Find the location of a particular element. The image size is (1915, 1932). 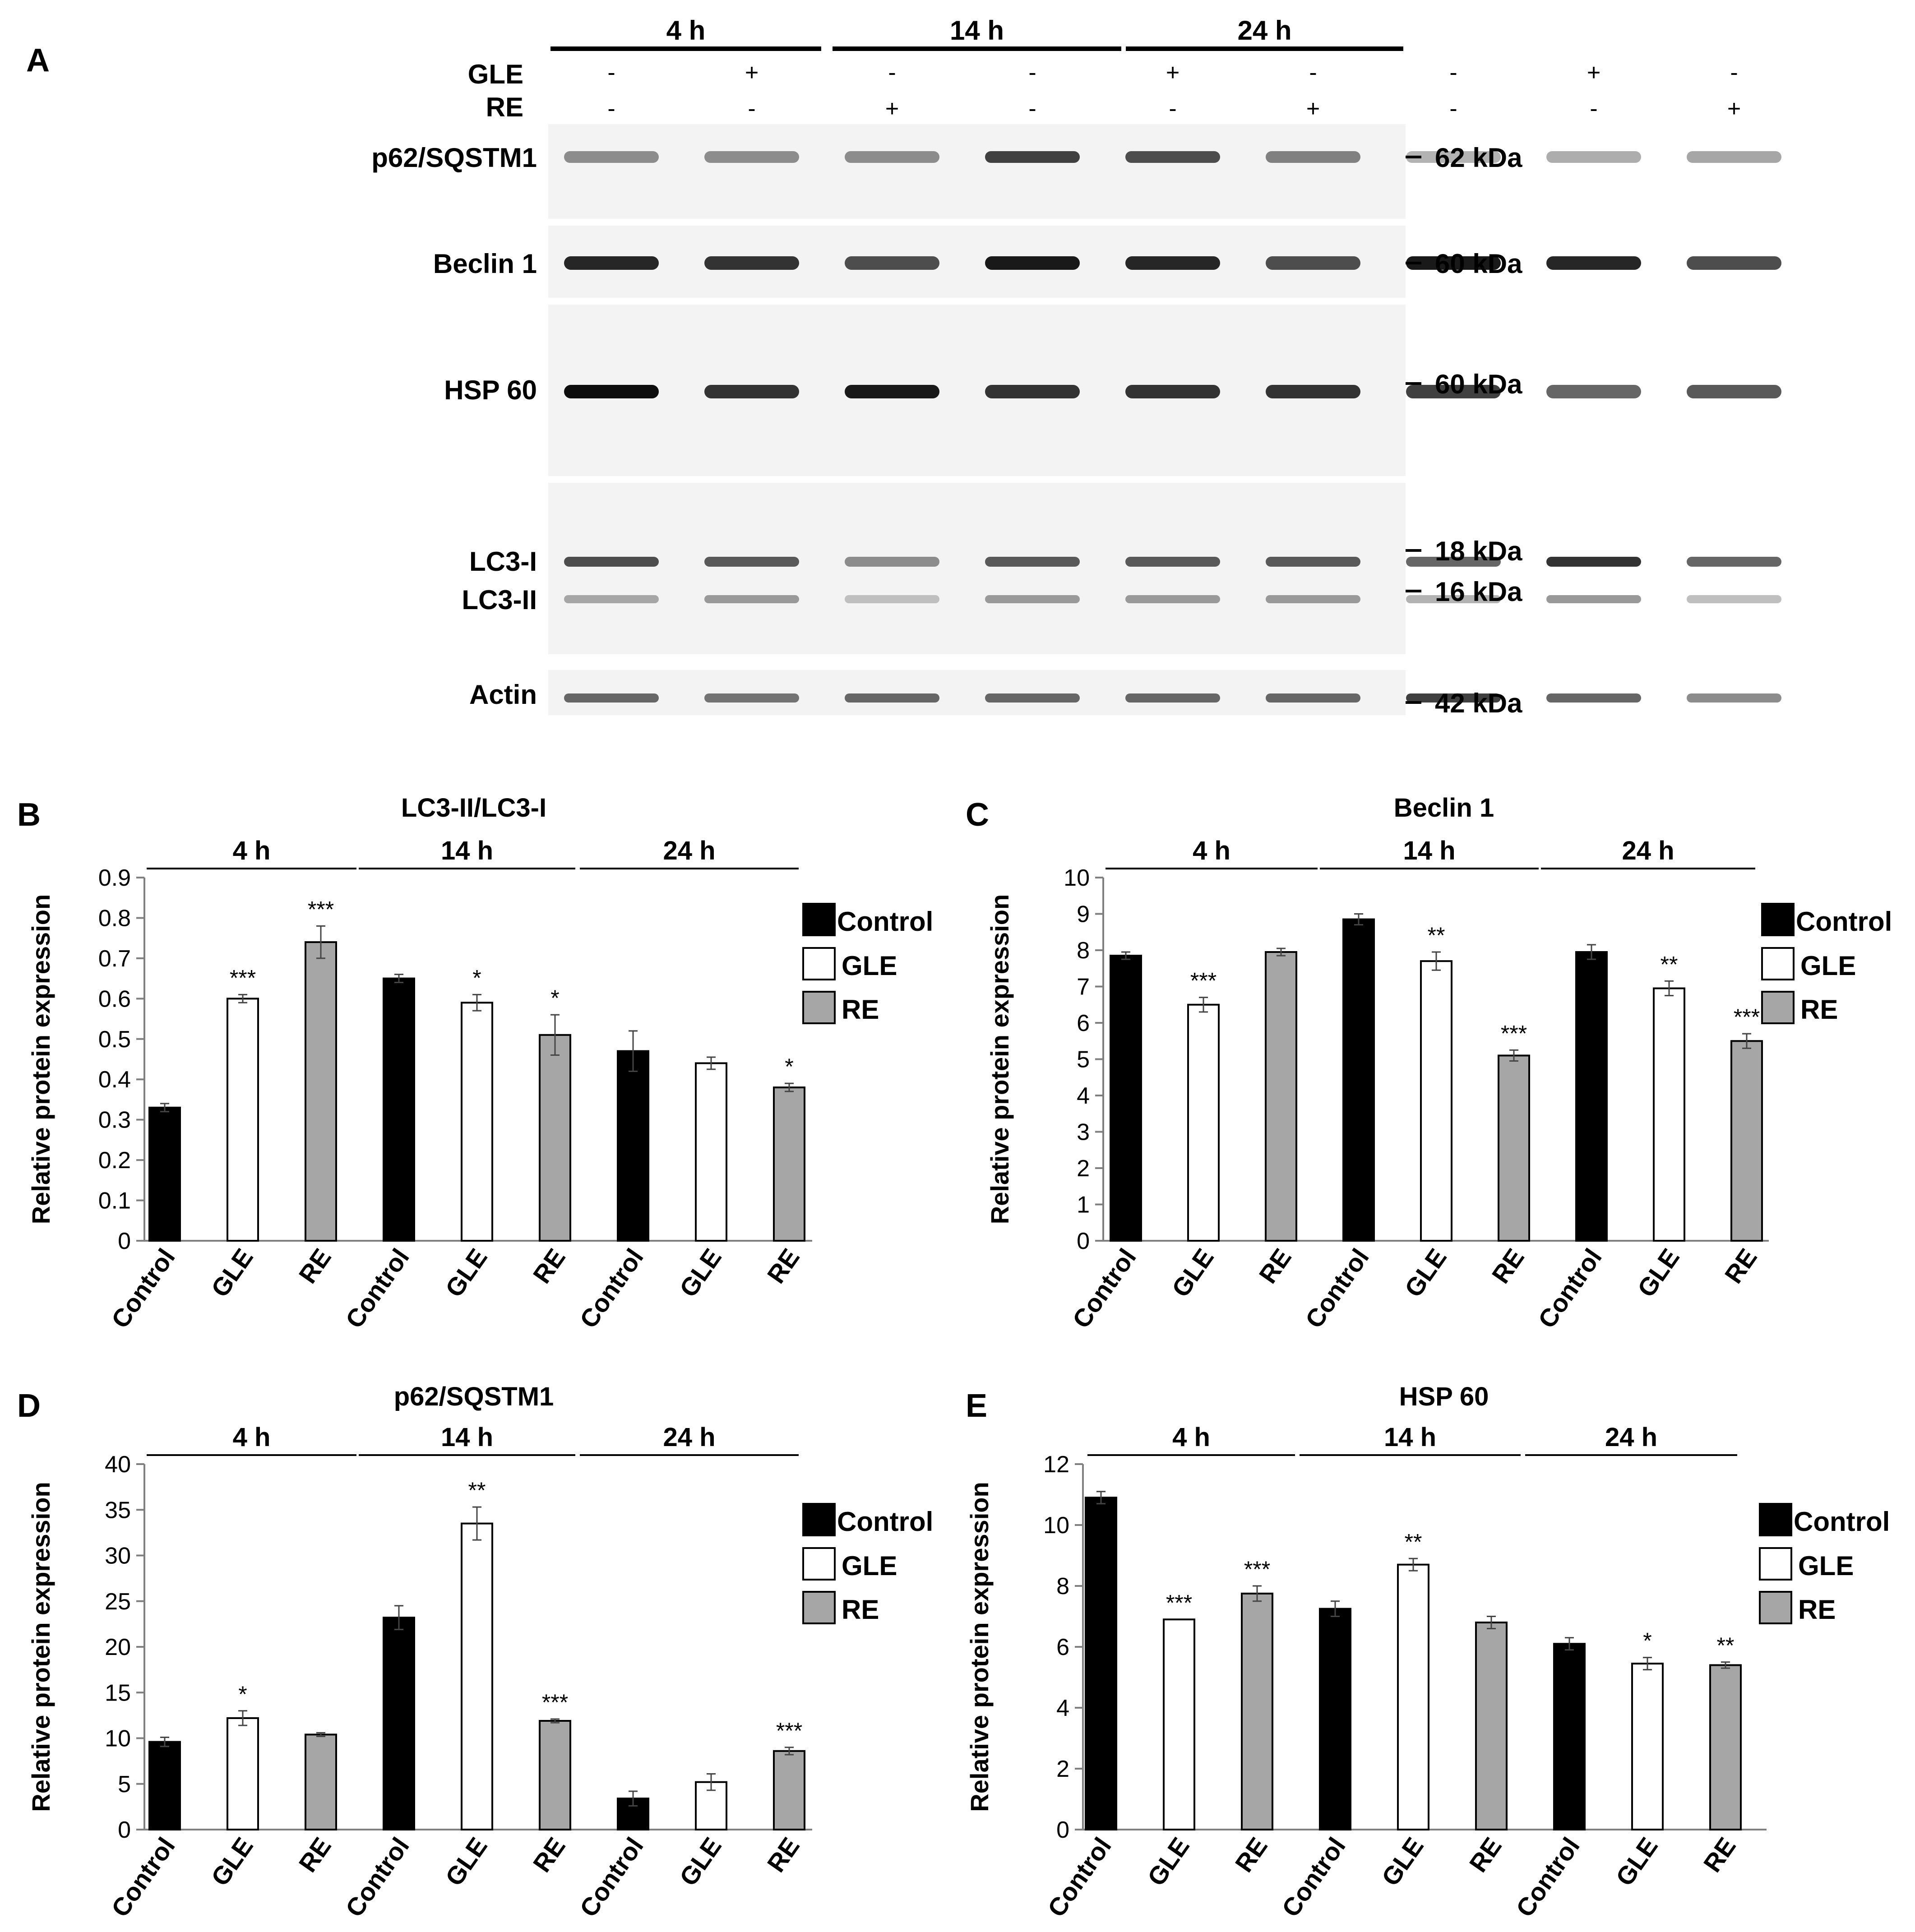

marker-label: 18 kDa is located at coordinates (1478, 551).